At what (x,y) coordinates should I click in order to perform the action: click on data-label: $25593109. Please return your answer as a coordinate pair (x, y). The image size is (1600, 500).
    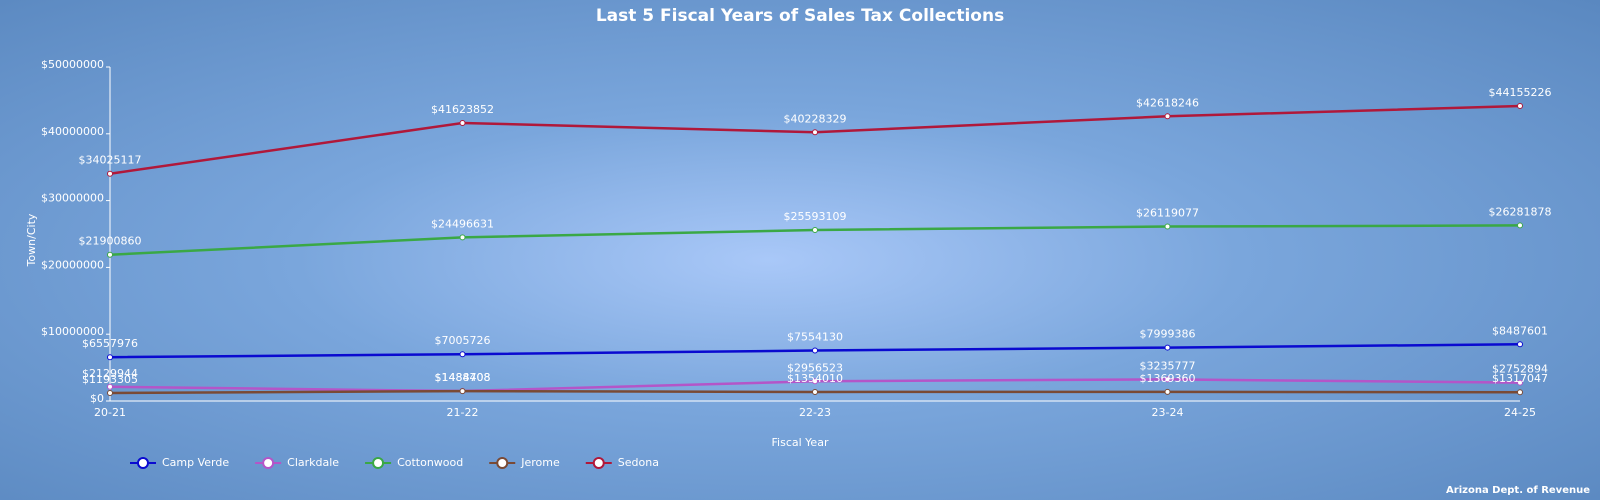
    Looking at the image, I should click on (815, 216).